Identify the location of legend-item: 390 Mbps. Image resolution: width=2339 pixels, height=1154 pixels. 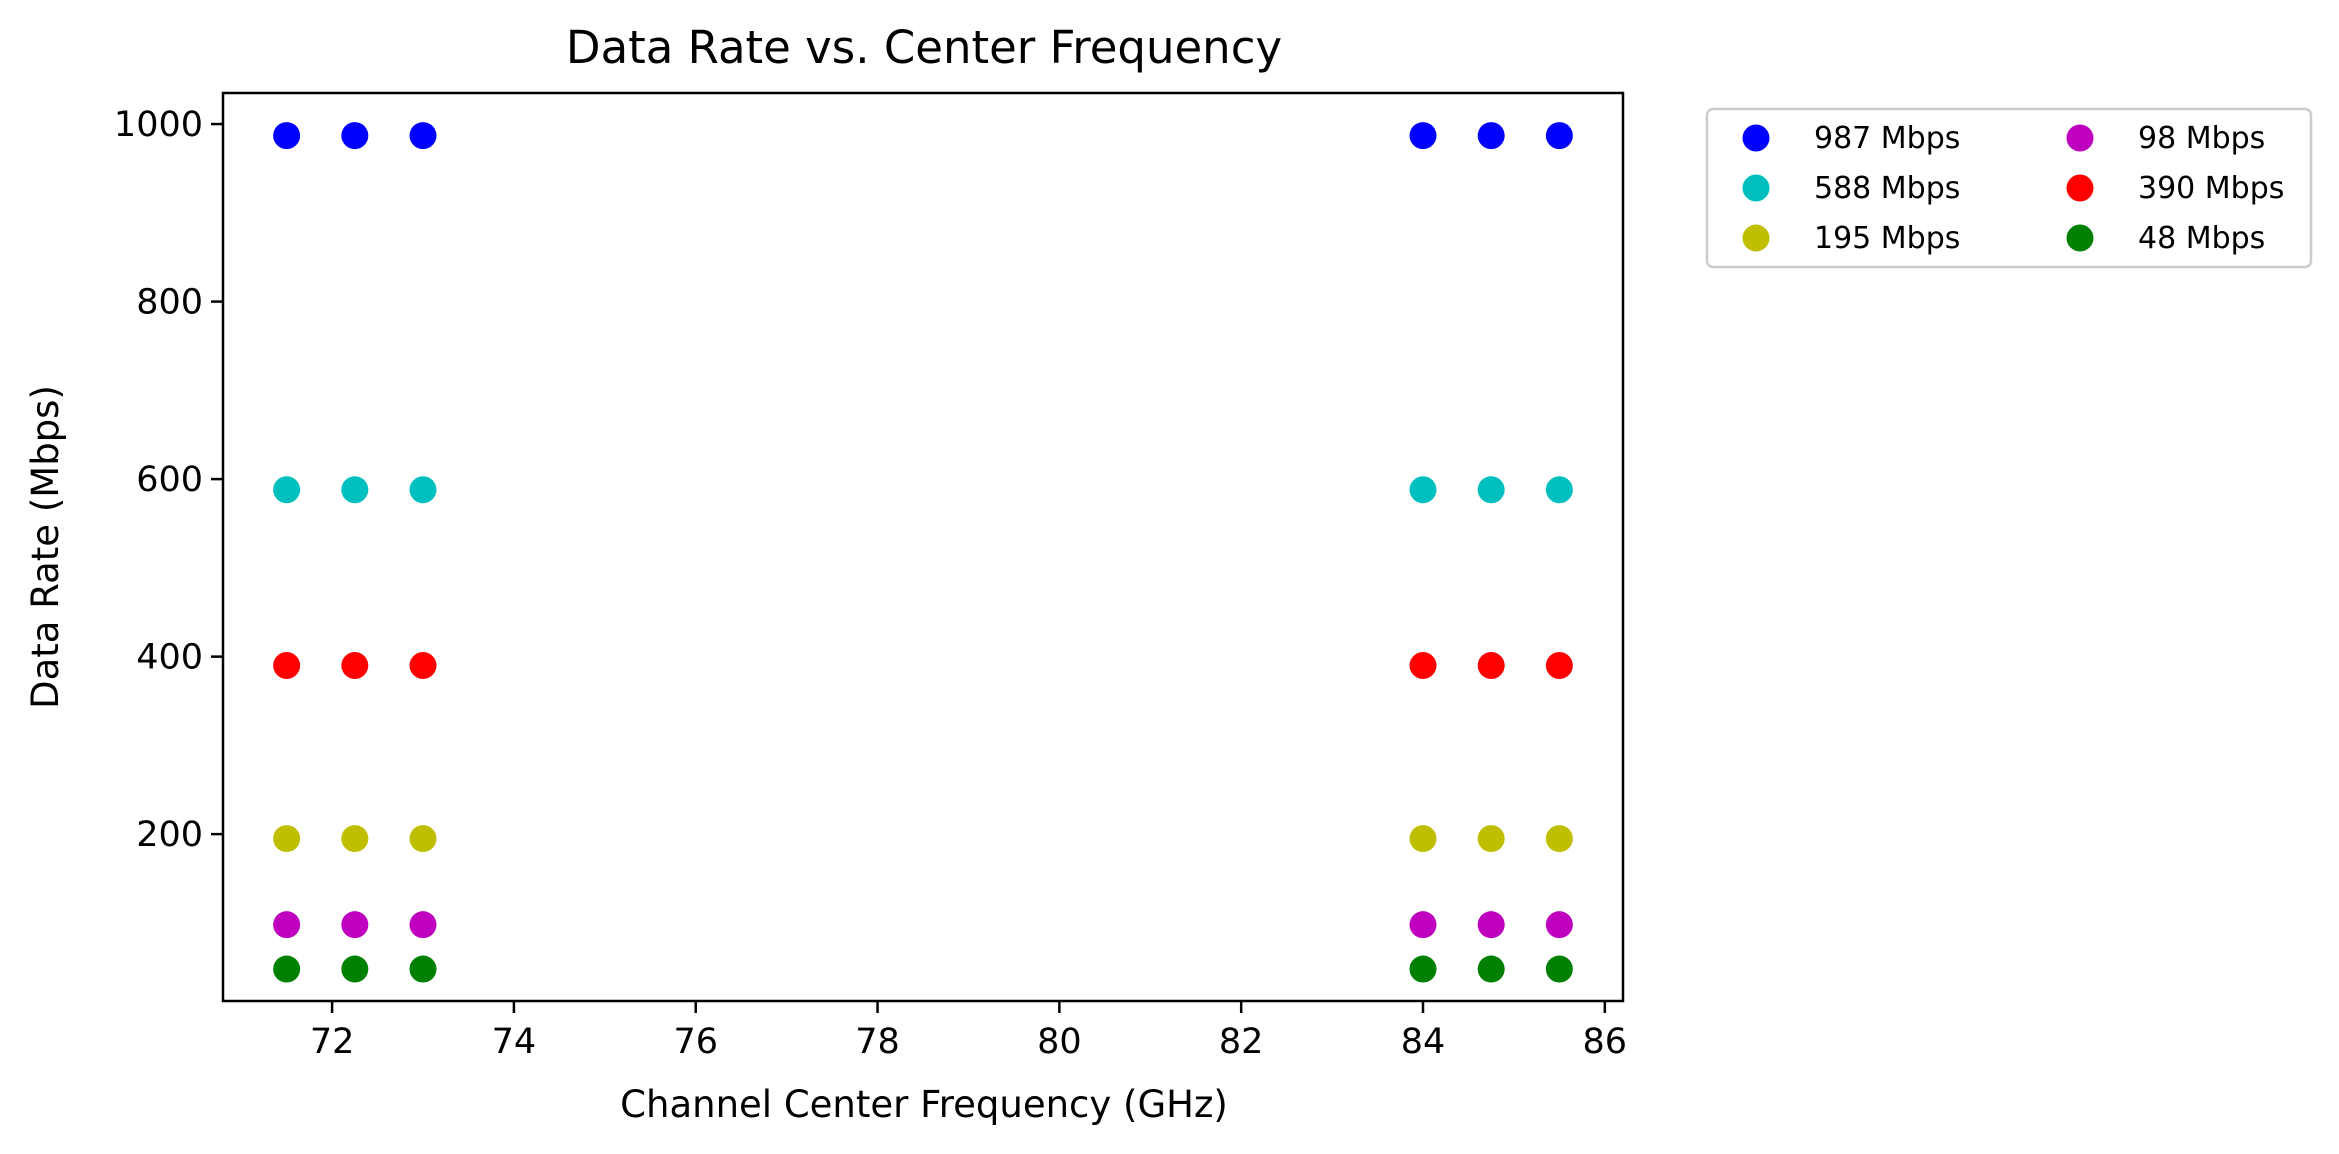
(2175, 188).